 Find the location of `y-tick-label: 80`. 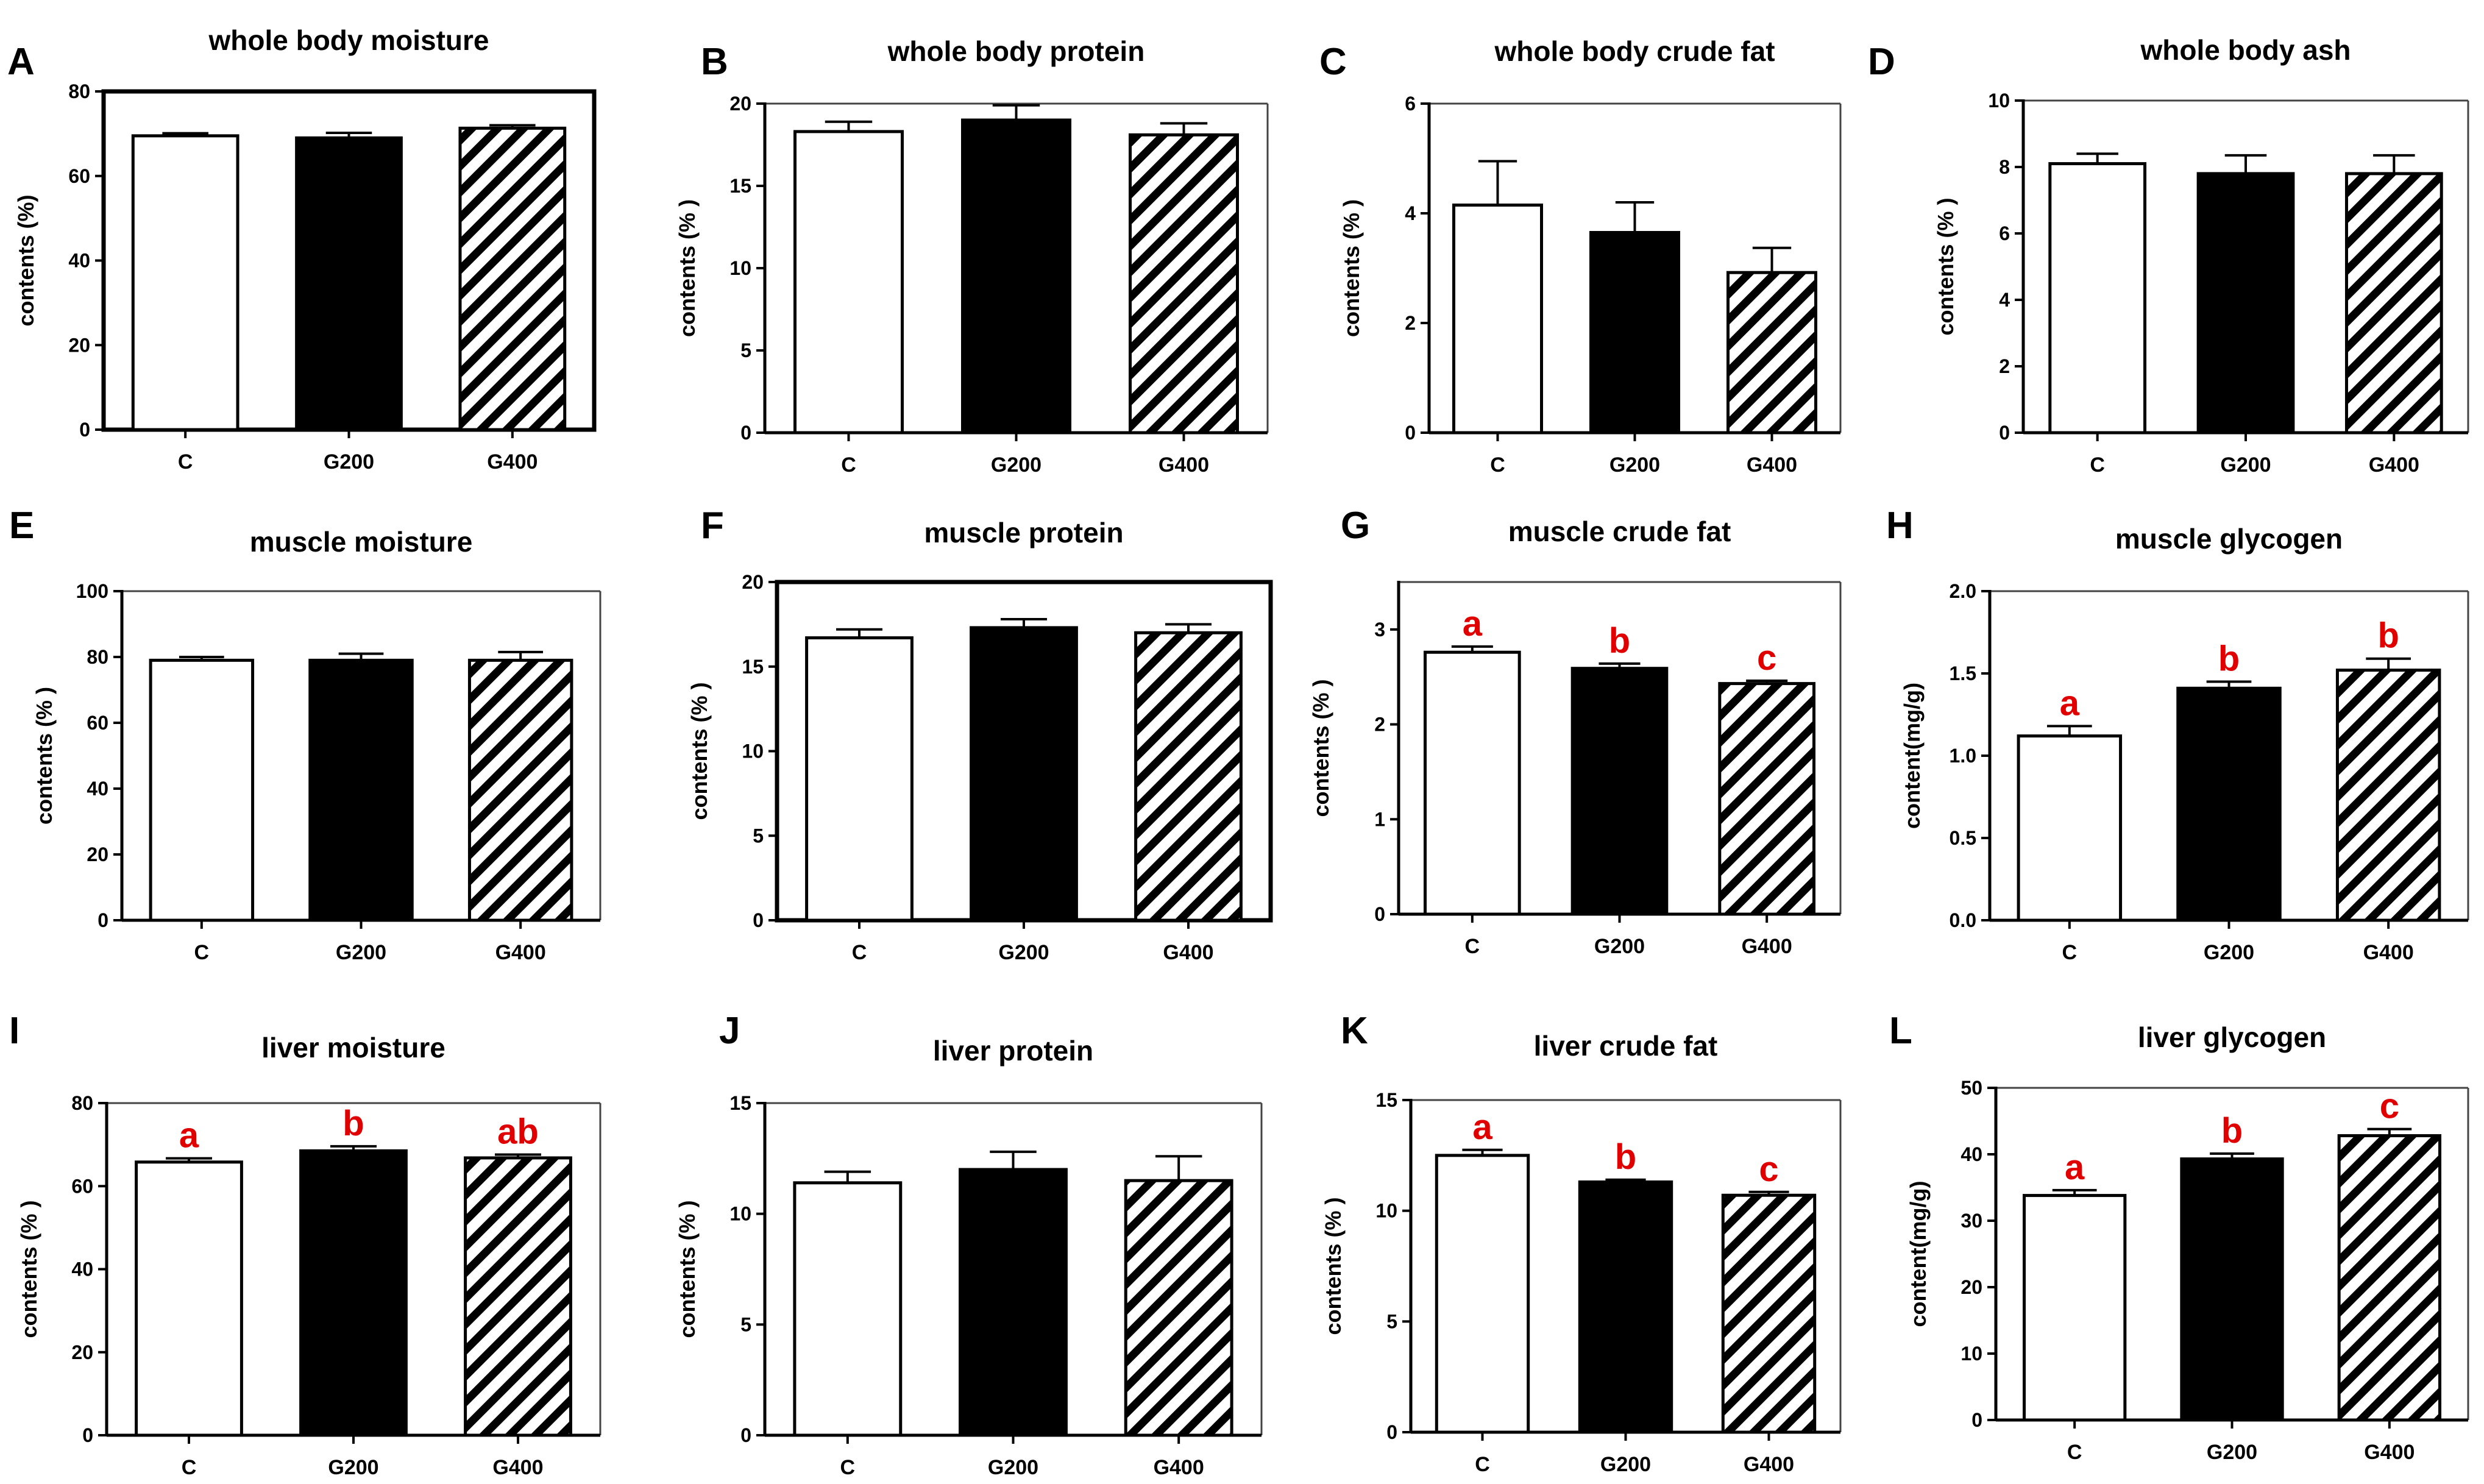

y-tick-label: 80 is located at coordinates (82, 1103).